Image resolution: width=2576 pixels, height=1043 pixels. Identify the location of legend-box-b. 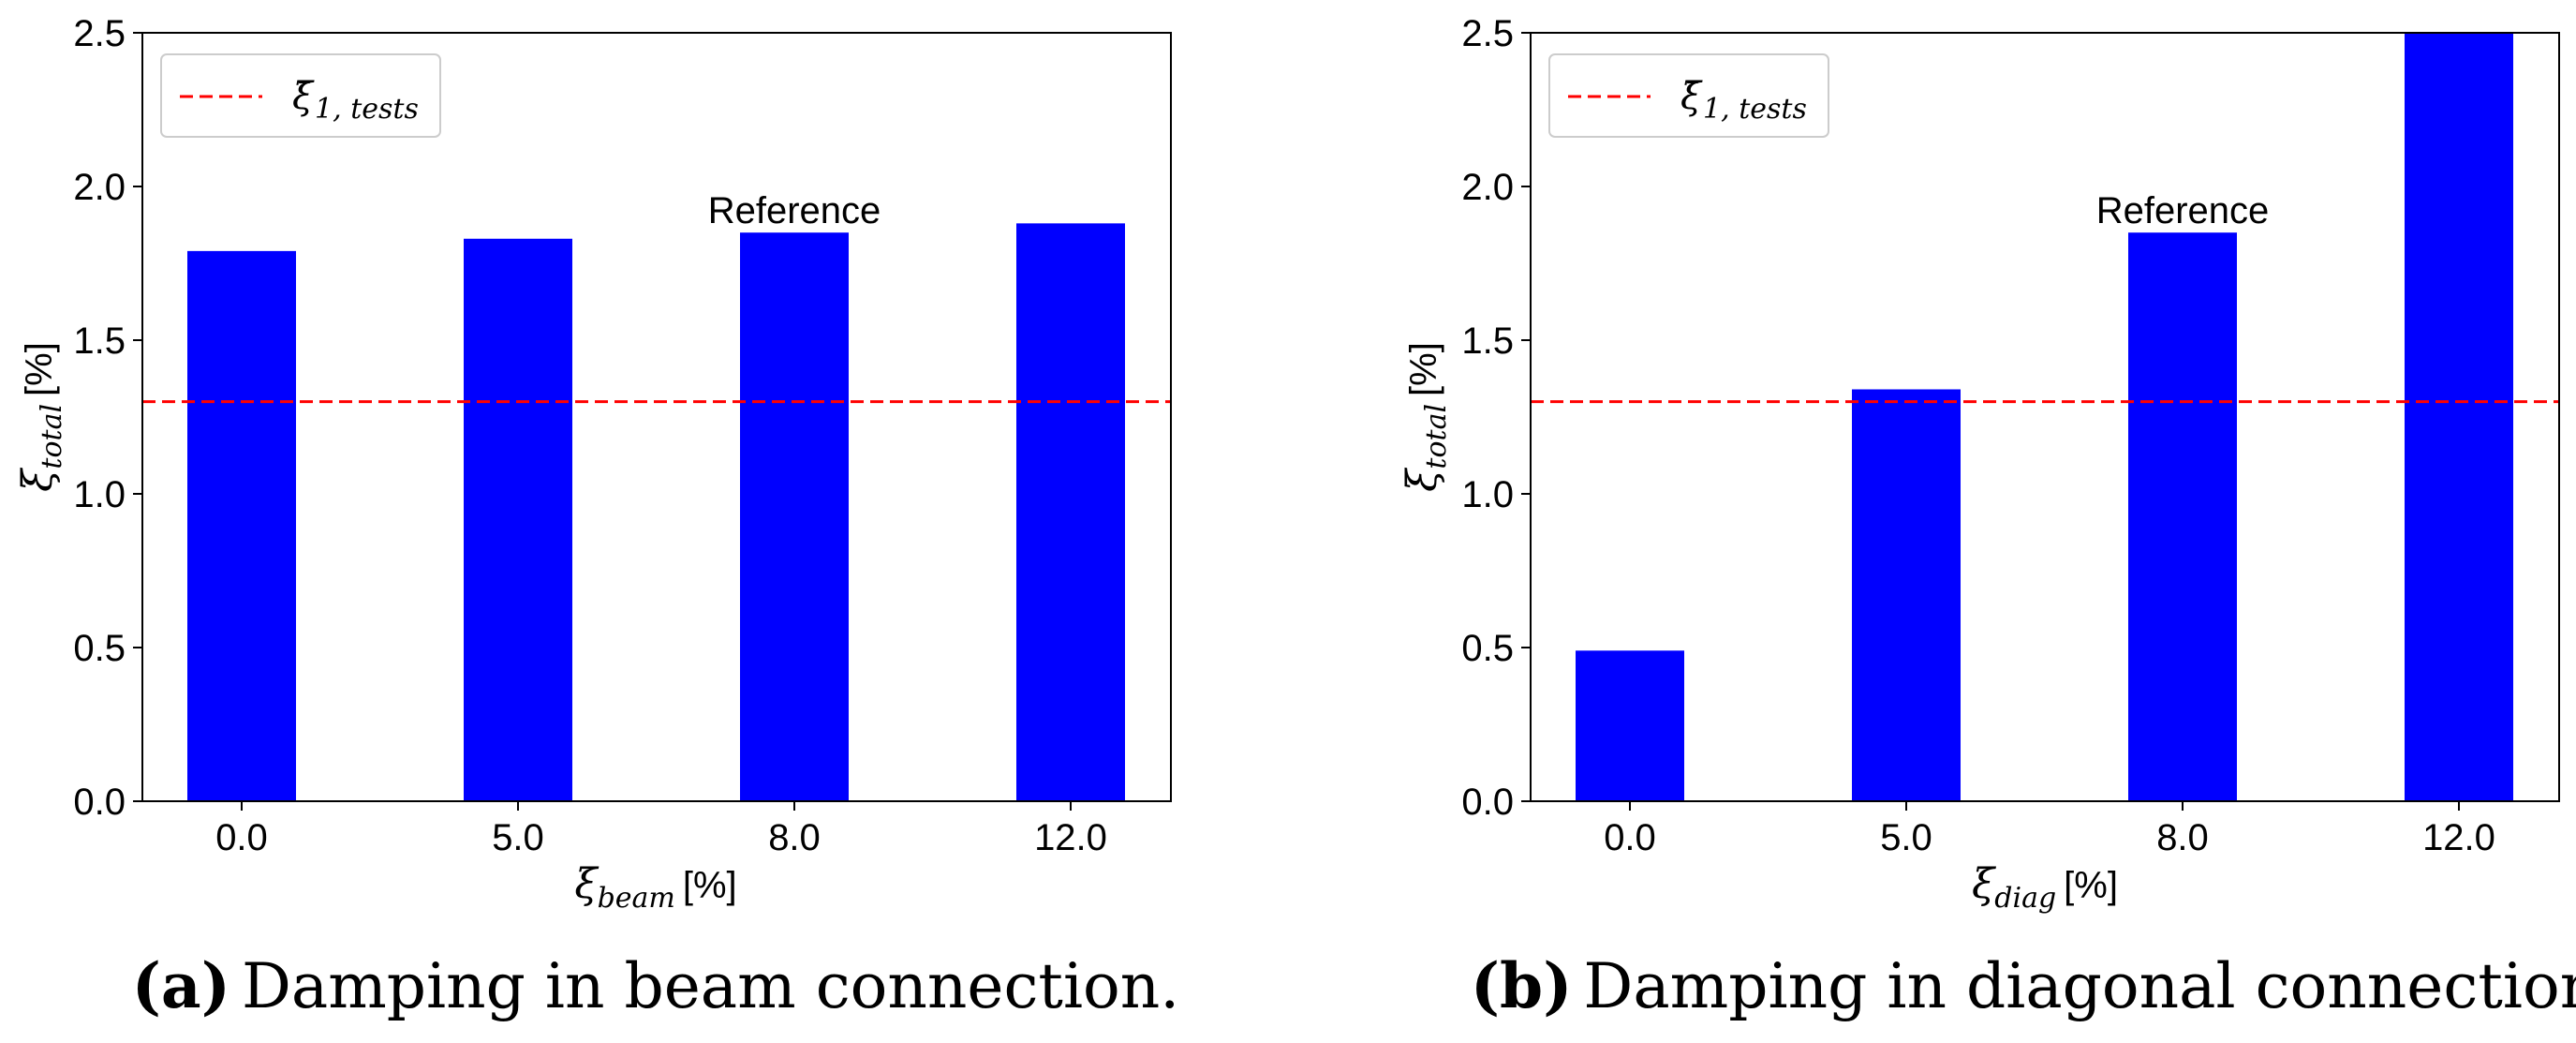
(1688, 95).